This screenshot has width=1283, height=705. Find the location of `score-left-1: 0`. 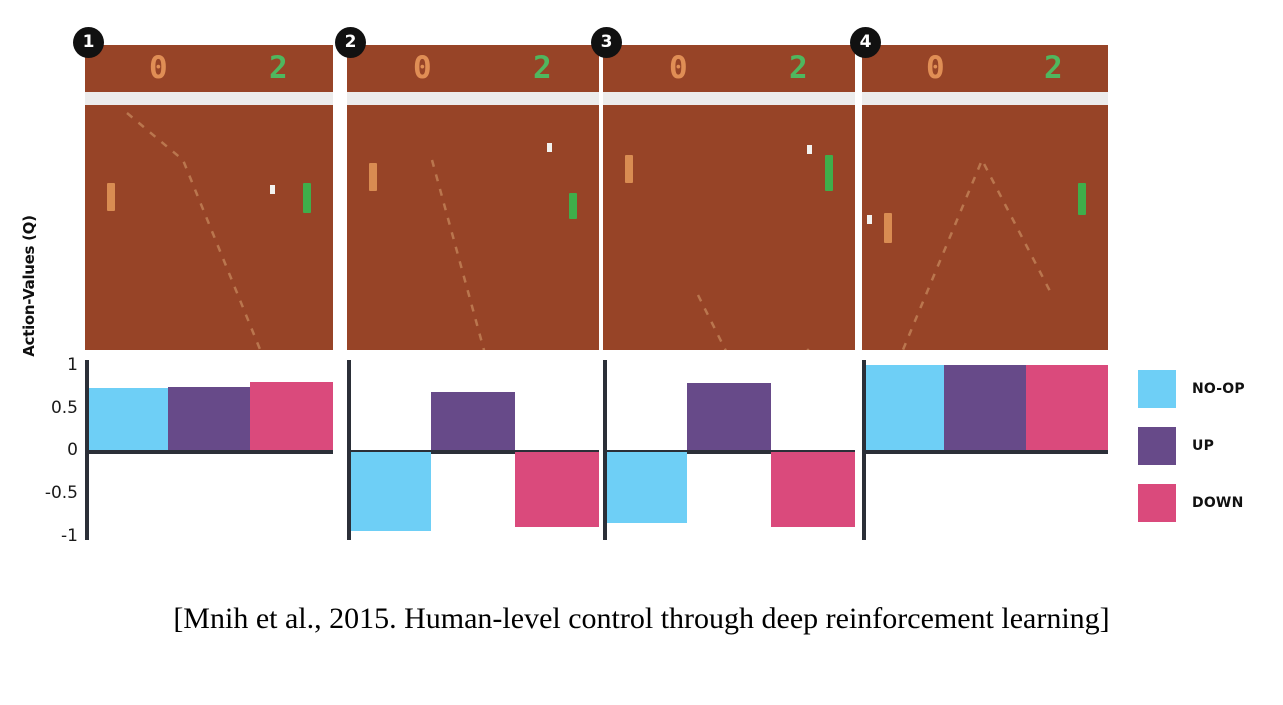

score-left-1: 0 is located at coordinates (158, 68).